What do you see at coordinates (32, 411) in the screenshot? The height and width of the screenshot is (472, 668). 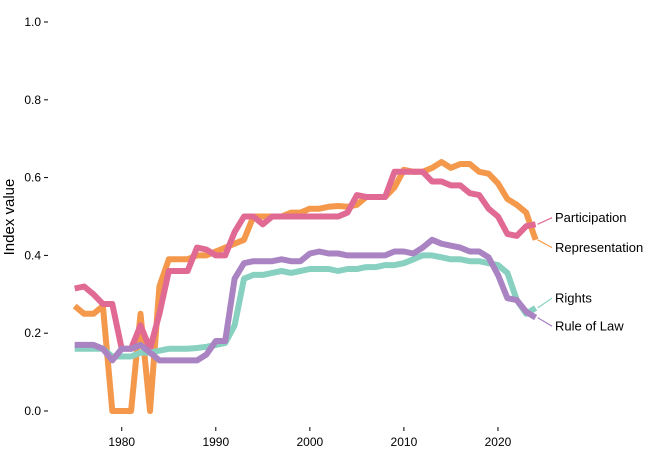 I see `y-tick-label: 0.0` at bounding box center [32, 411].